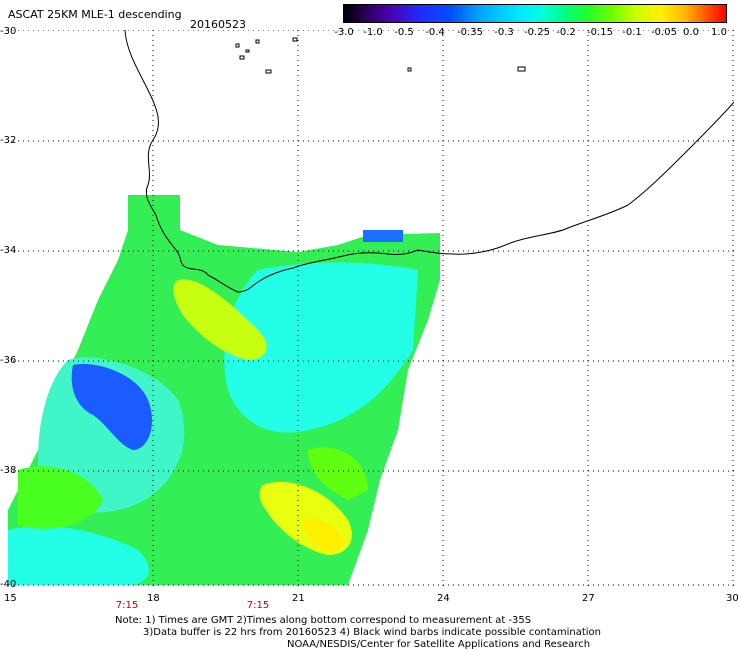 The width and height of the screenshot is (740, 650). What do you see at coordinates (632, 32) in the screenshot?
I see `colorbar-label: -0.1` at bounding box center [632, 32].